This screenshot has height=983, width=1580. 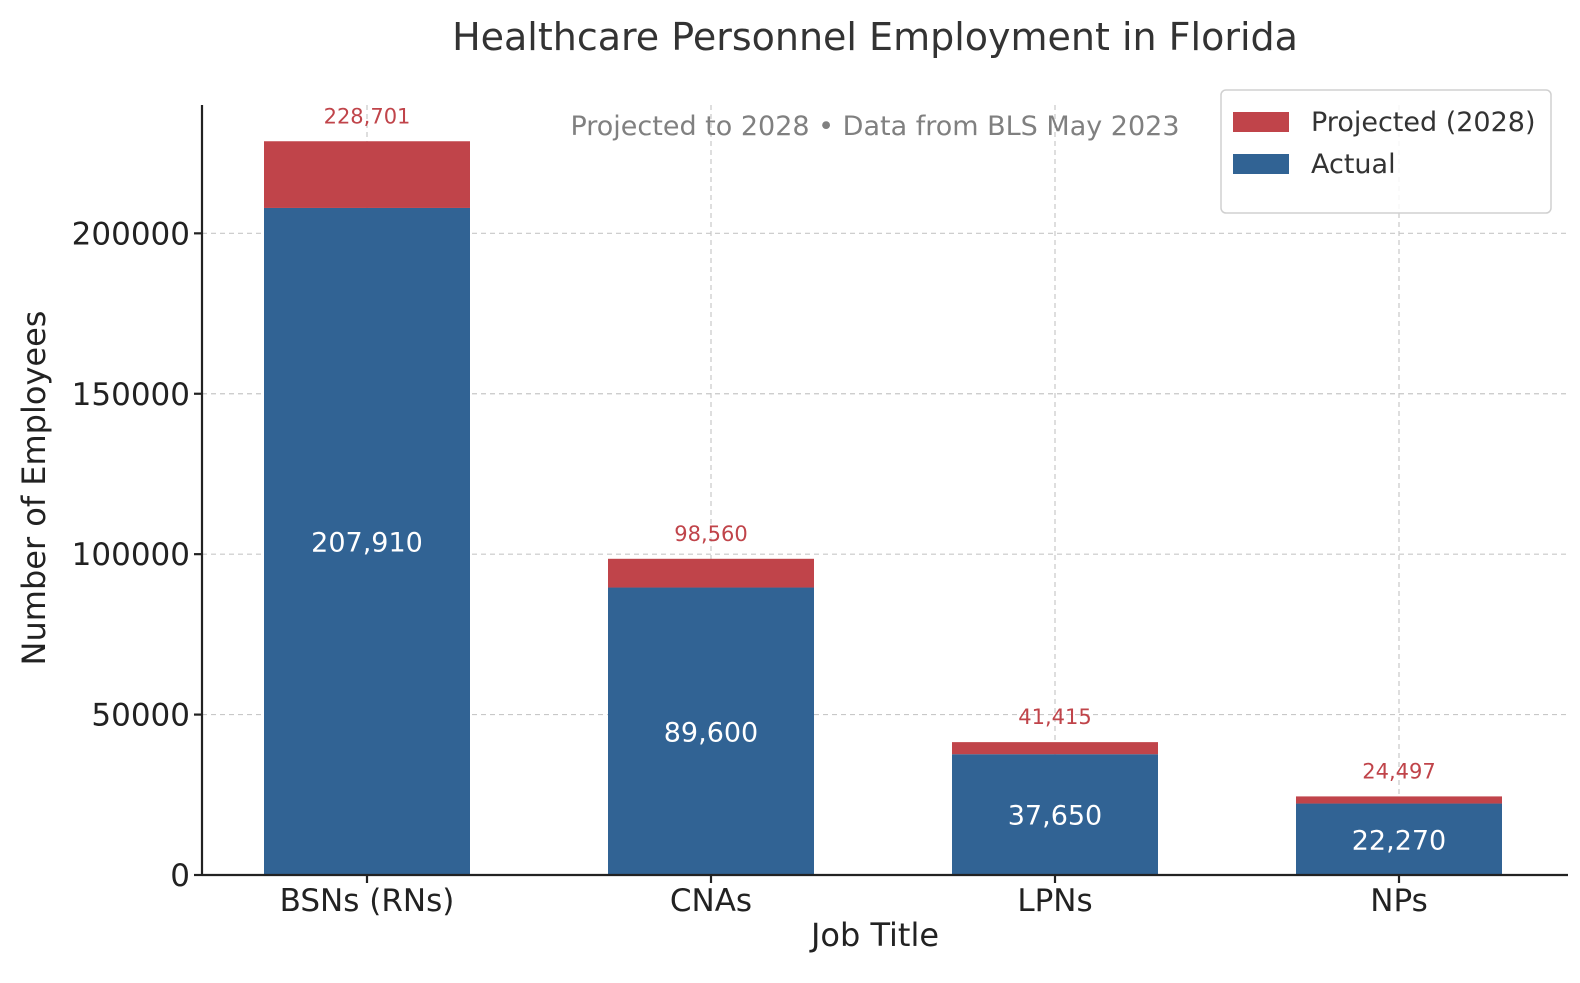 I want to click on bar-label-actual: 37,650, so click(x=1055, y=816).